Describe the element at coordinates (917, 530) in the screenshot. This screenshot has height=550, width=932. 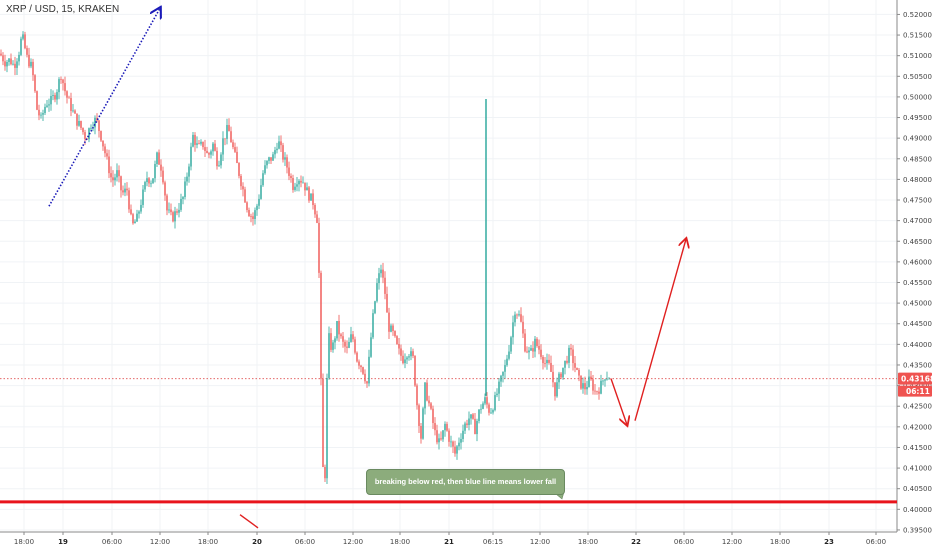
I see `price-tick-label: 0.39500` at that location.